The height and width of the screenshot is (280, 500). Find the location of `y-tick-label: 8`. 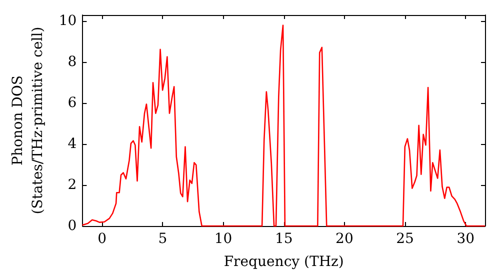

y-tick-label: 8 is located at coordinates (72, 62).